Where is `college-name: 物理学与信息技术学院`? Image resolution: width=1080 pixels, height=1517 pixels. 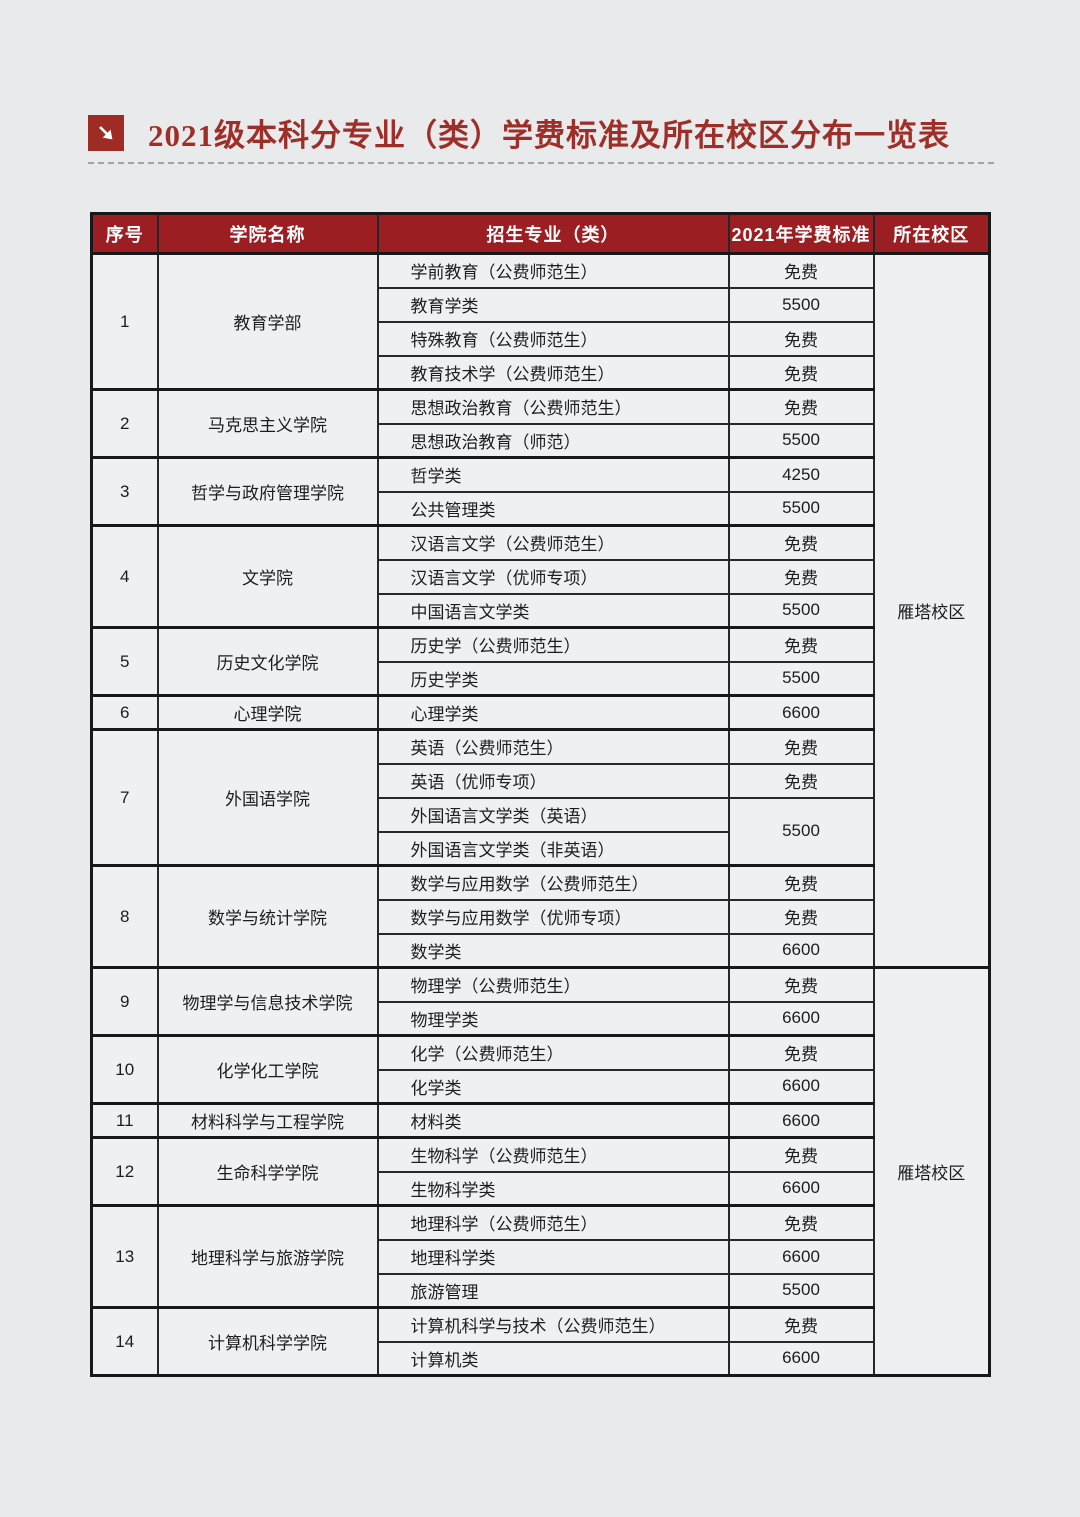 college-name: 物理学与信息技术学院 is located at coordinates (267, 1001).